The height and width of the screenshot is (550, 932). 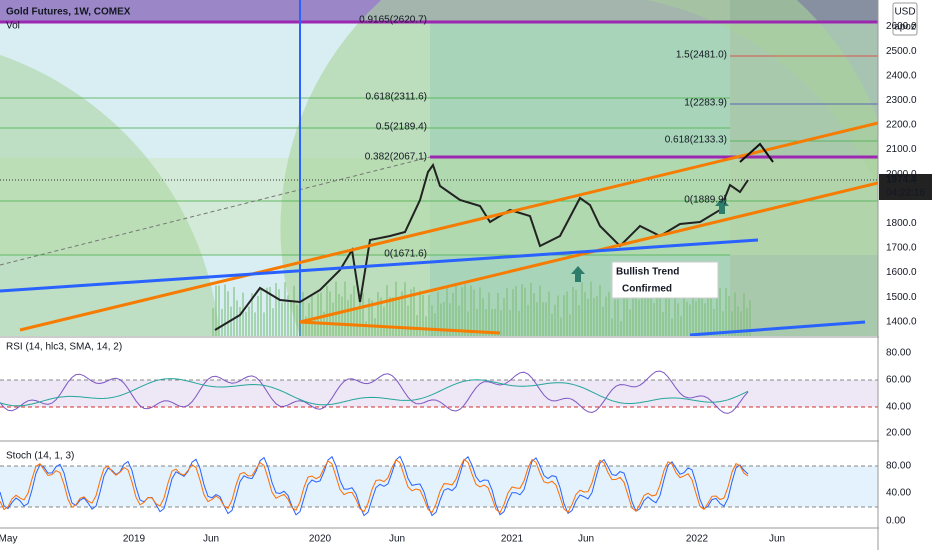 I want to click on fib-label: 0(1671.6), so click(x=405, y=254).